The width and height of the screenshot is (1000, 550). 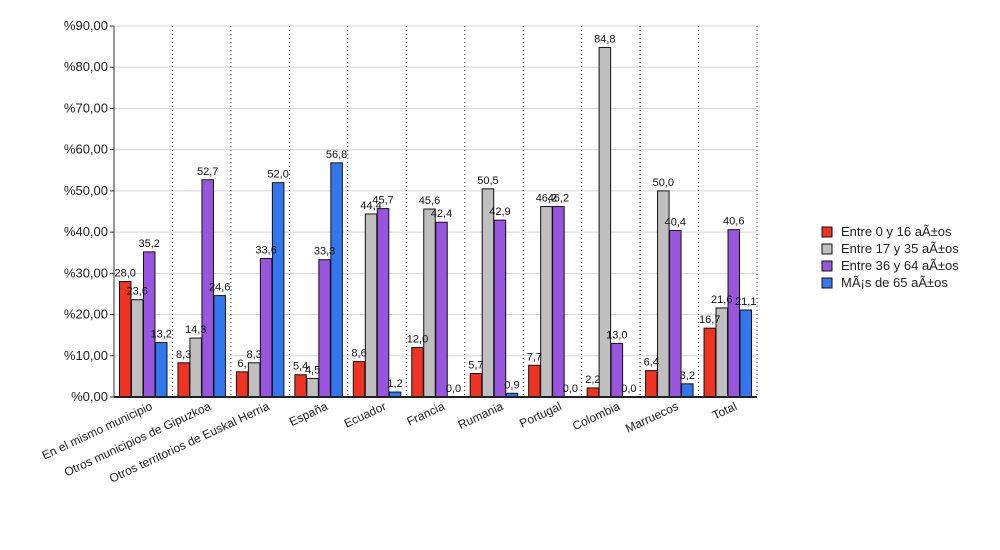 I want to click on data-label: 40,4, so click(x=675, y=222).